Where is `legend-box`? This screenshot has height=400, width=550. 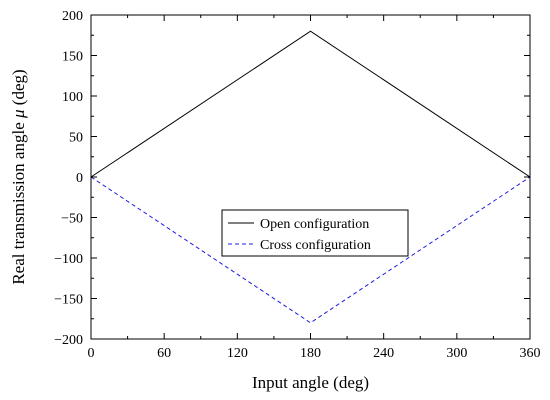
legend-box is located at coordinates (315, 233).